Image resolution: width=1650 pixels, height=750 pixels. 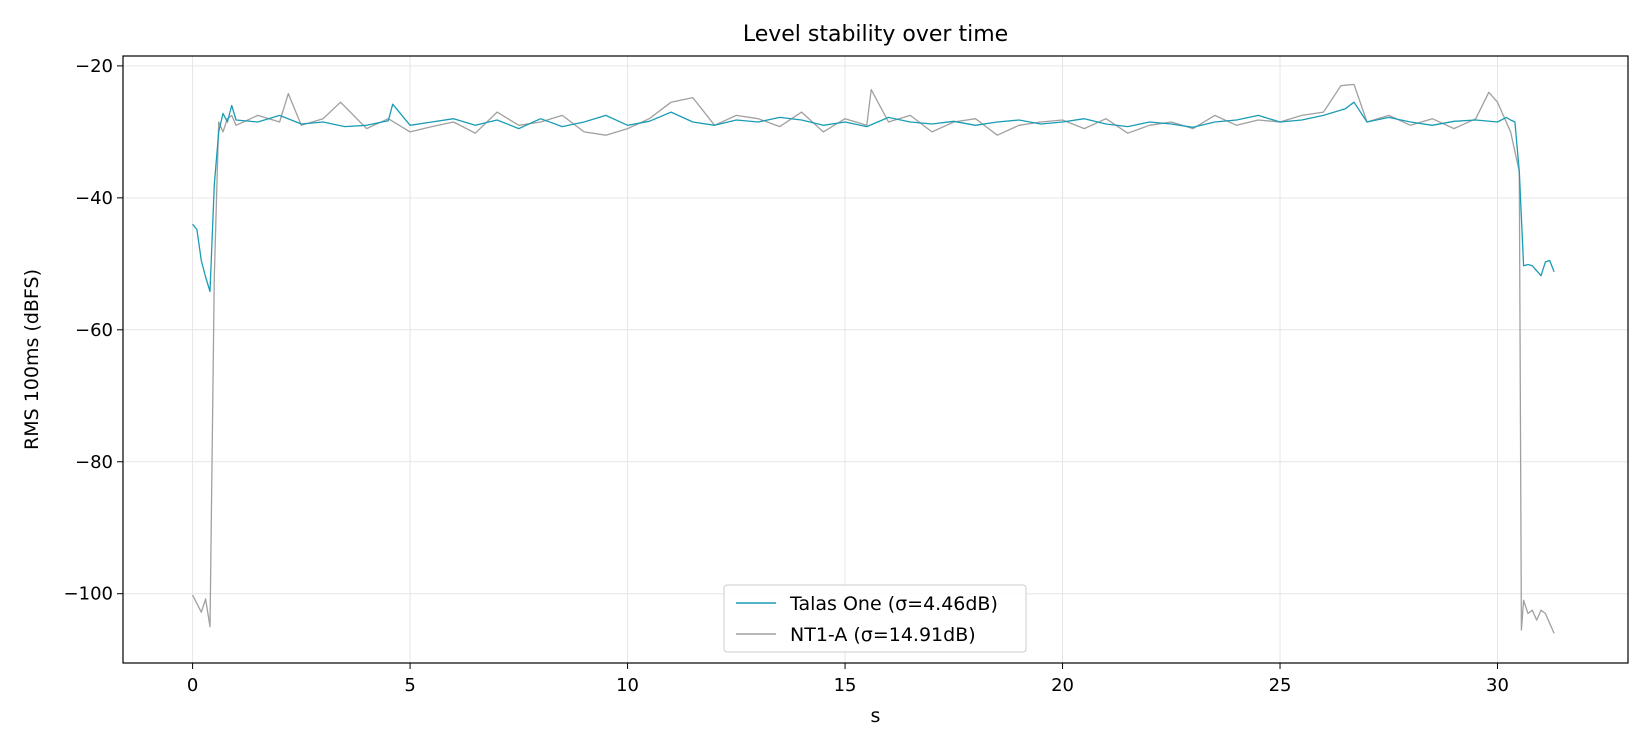 I want to click on y-tick-label: −80, so click(x=94, y=462).